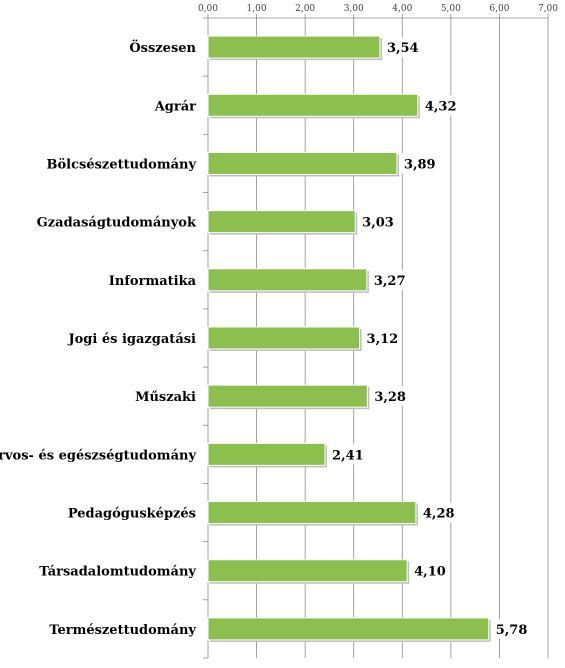 The width and height of the screenshot is (565, 668). I want to click on category-label: Bölcsészettudomány, so click(122, 164).